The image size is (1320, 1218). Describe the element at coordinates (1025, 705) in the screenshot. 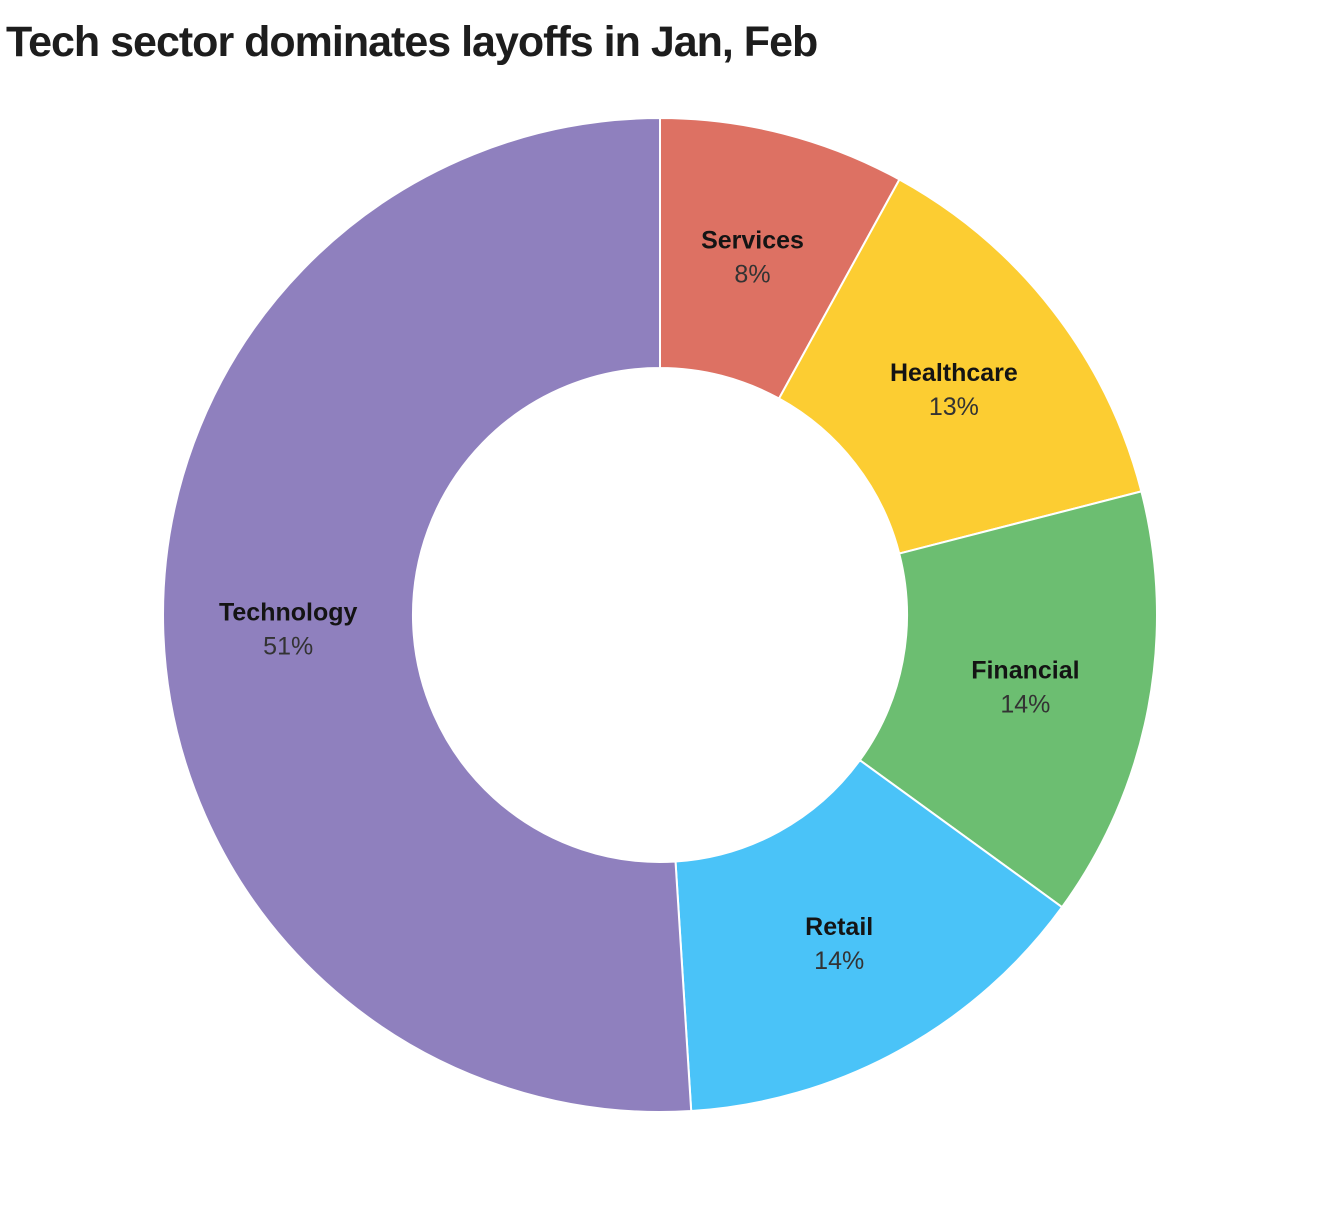

I see `slice-percent-financial: 14%` at that location.